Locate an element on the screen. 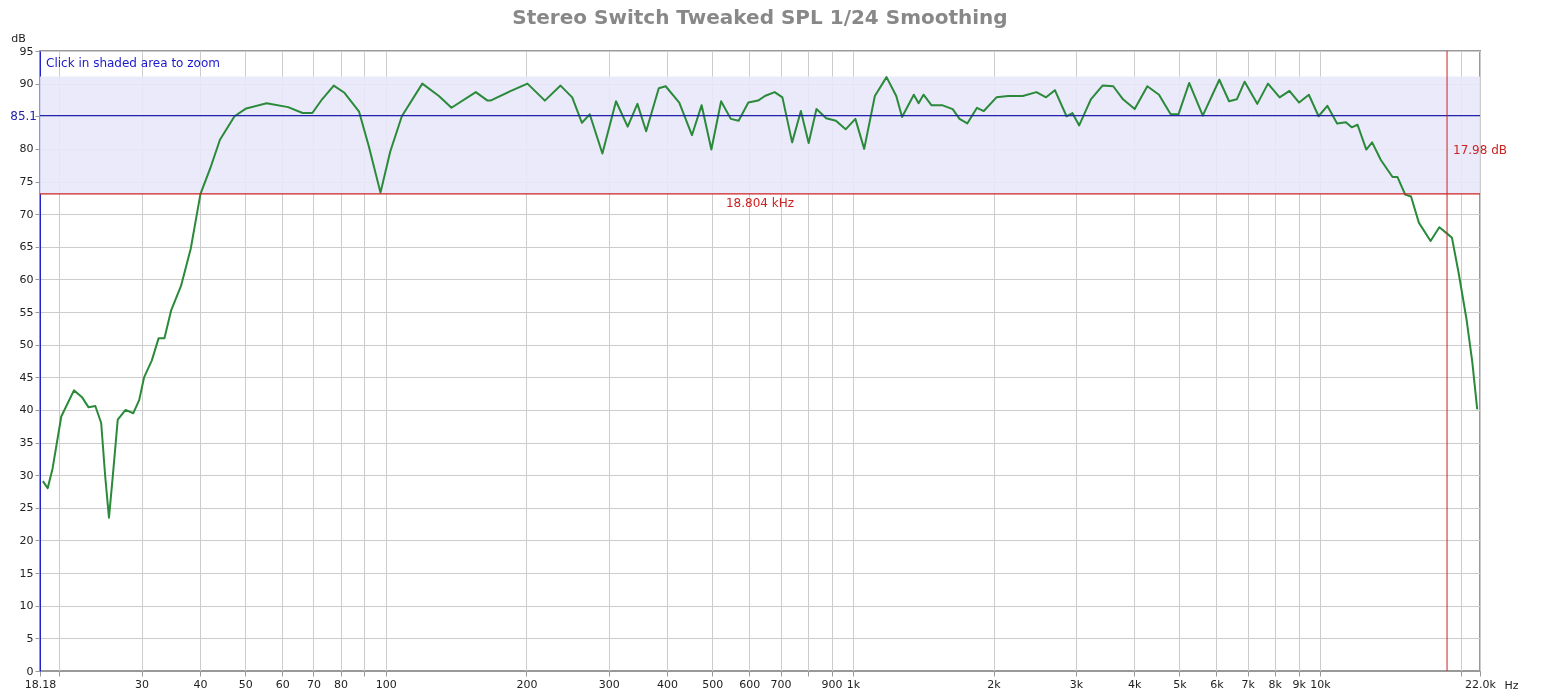  x-tick-label: 18.18 is located at coordinates (40, 684).